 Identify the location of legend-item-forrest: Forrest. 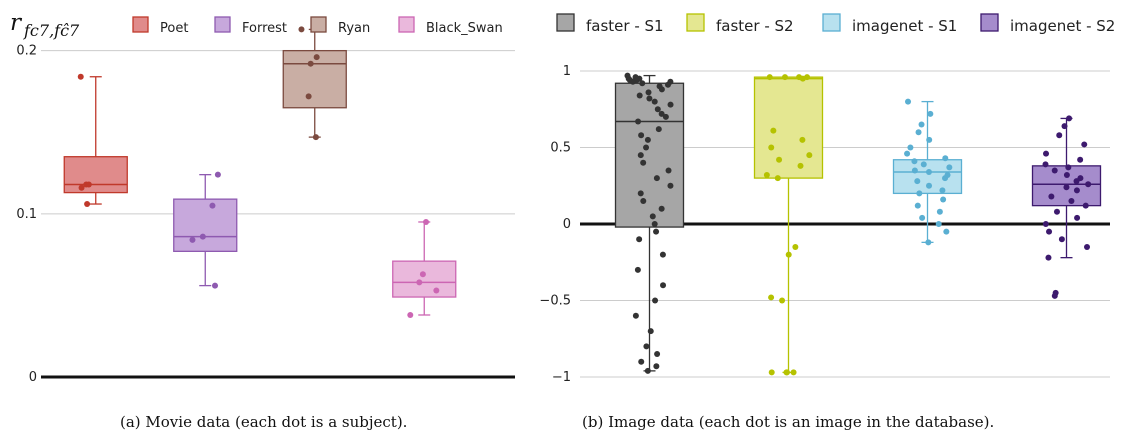
(250, 26).